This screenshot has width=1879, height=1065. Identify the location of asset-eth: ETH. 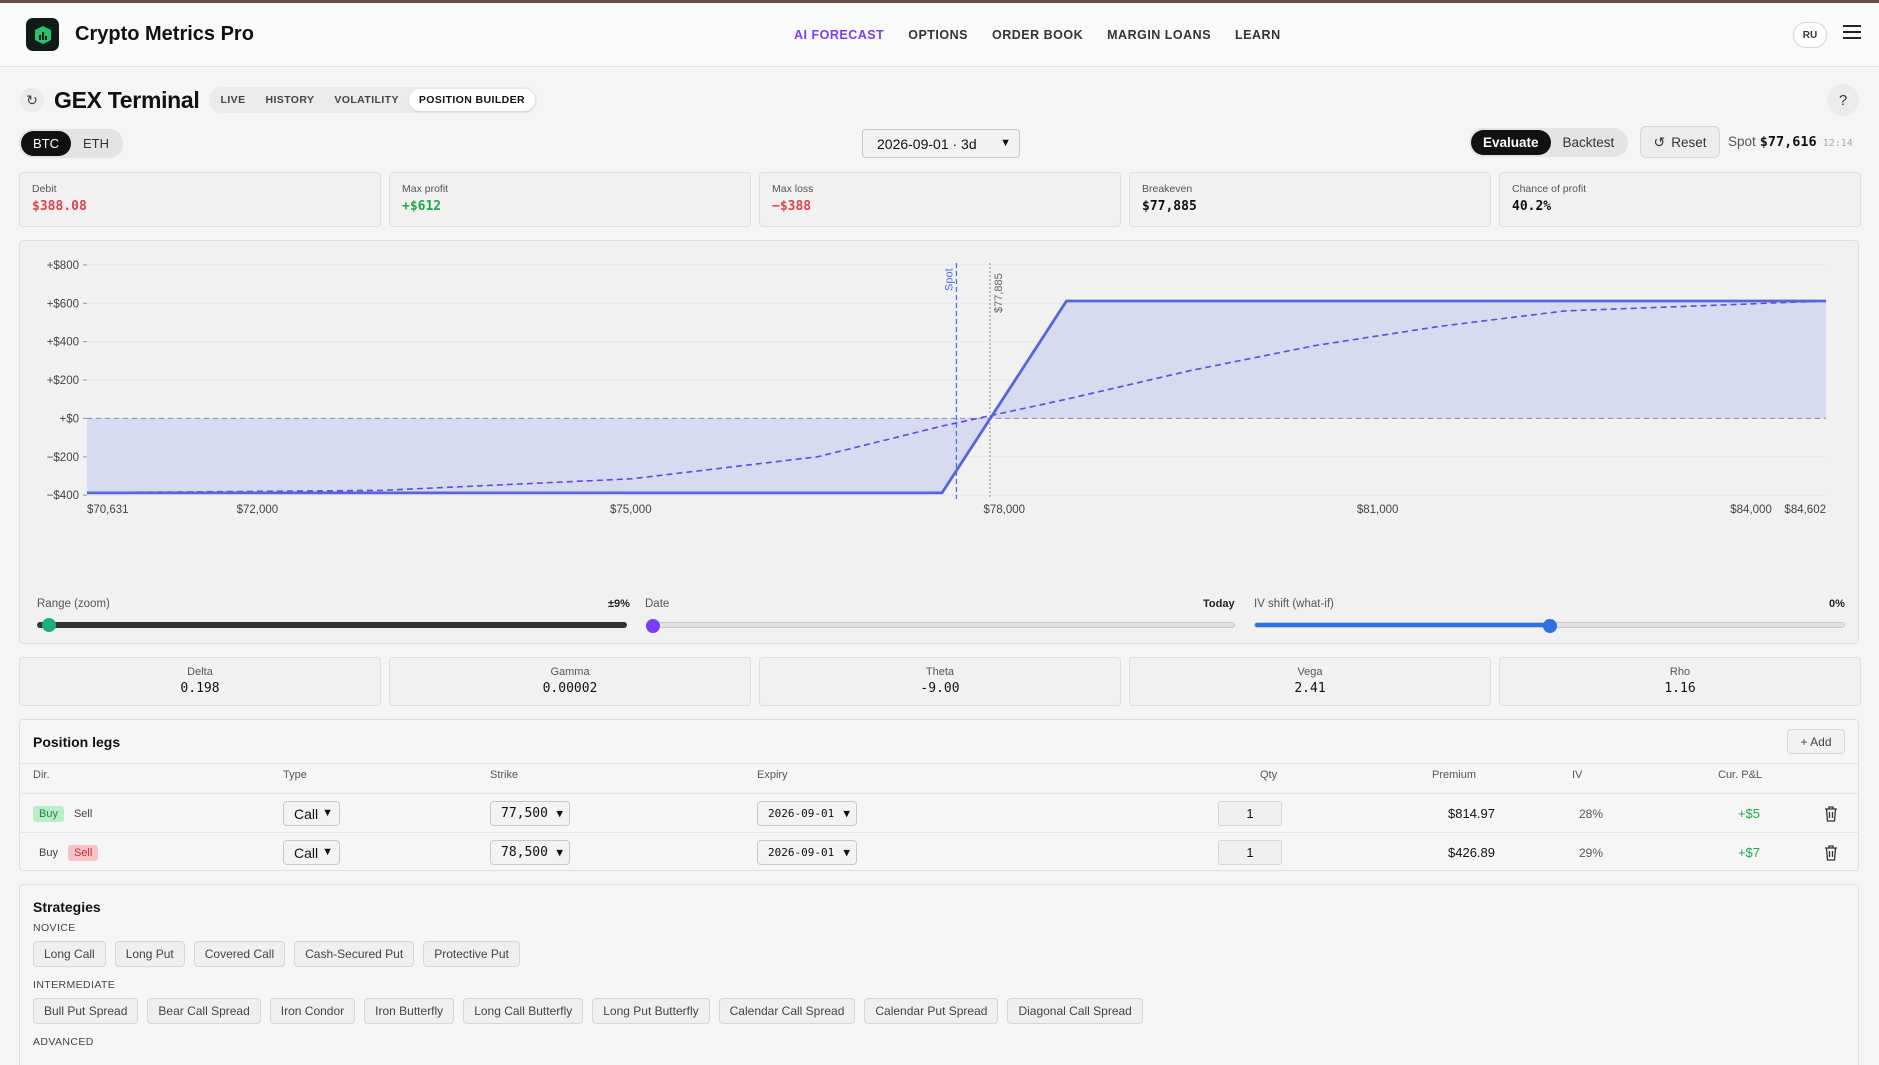
(96, 143).